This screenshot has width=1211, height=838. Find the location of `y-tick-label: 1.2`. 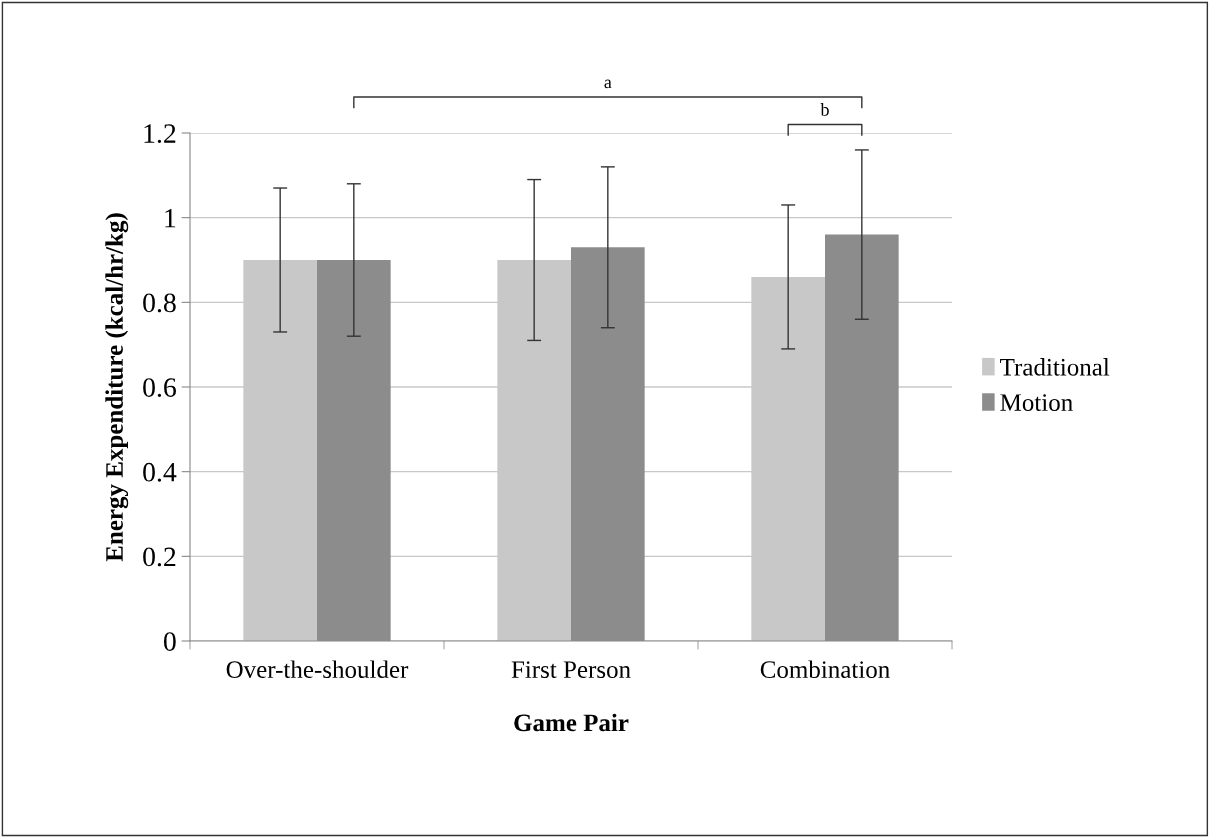

y-tick-label: 1.2 is located at coordinates (160, 134).